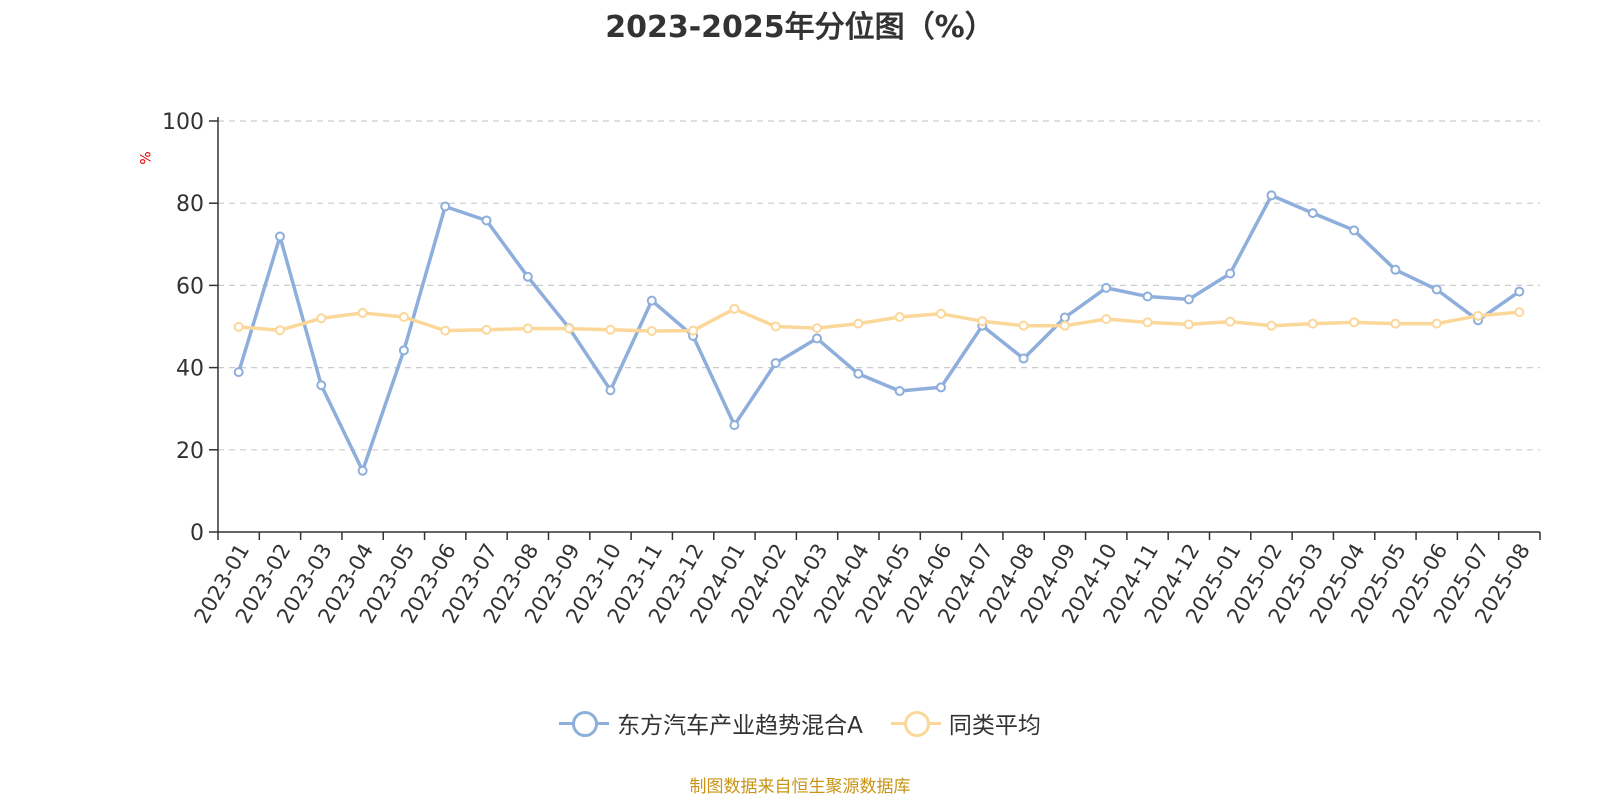  What do you see at coordinates (197, 533) in the screenshot?
I see `y-tick-label: 0` at bounding box center [197, 533].